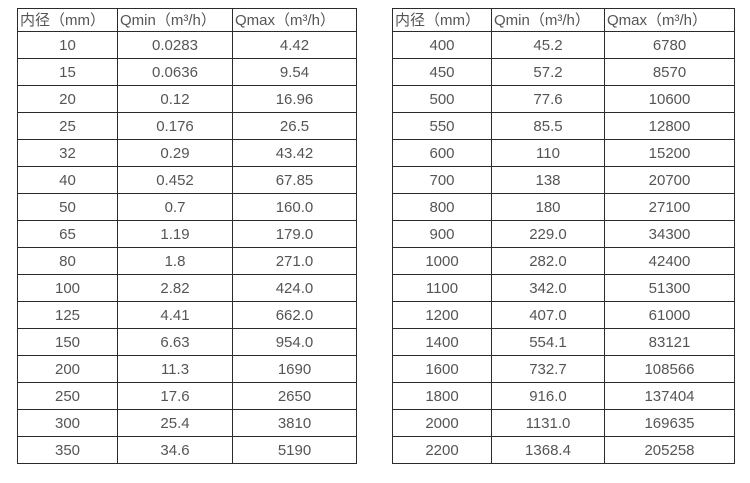 The width and height of the screenshot is (750, 483). Describe the element at coordinates (187, 45) in the screenshot. I see `table-row: 10 0.0283 4.42` at that location.